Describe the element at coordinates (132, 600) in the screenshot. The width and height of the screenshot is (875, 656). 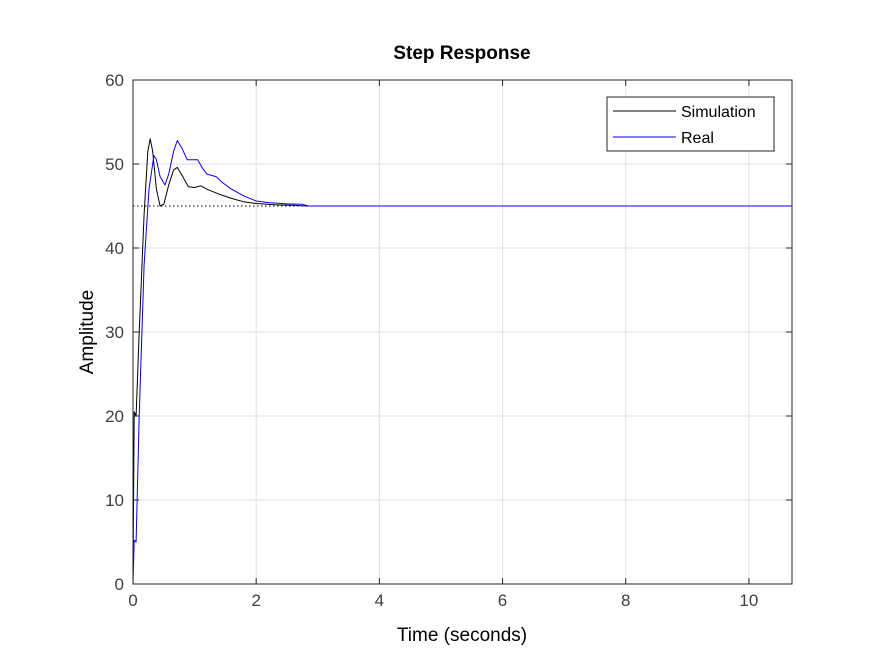
I see `x-tick-label: 0` at that location.